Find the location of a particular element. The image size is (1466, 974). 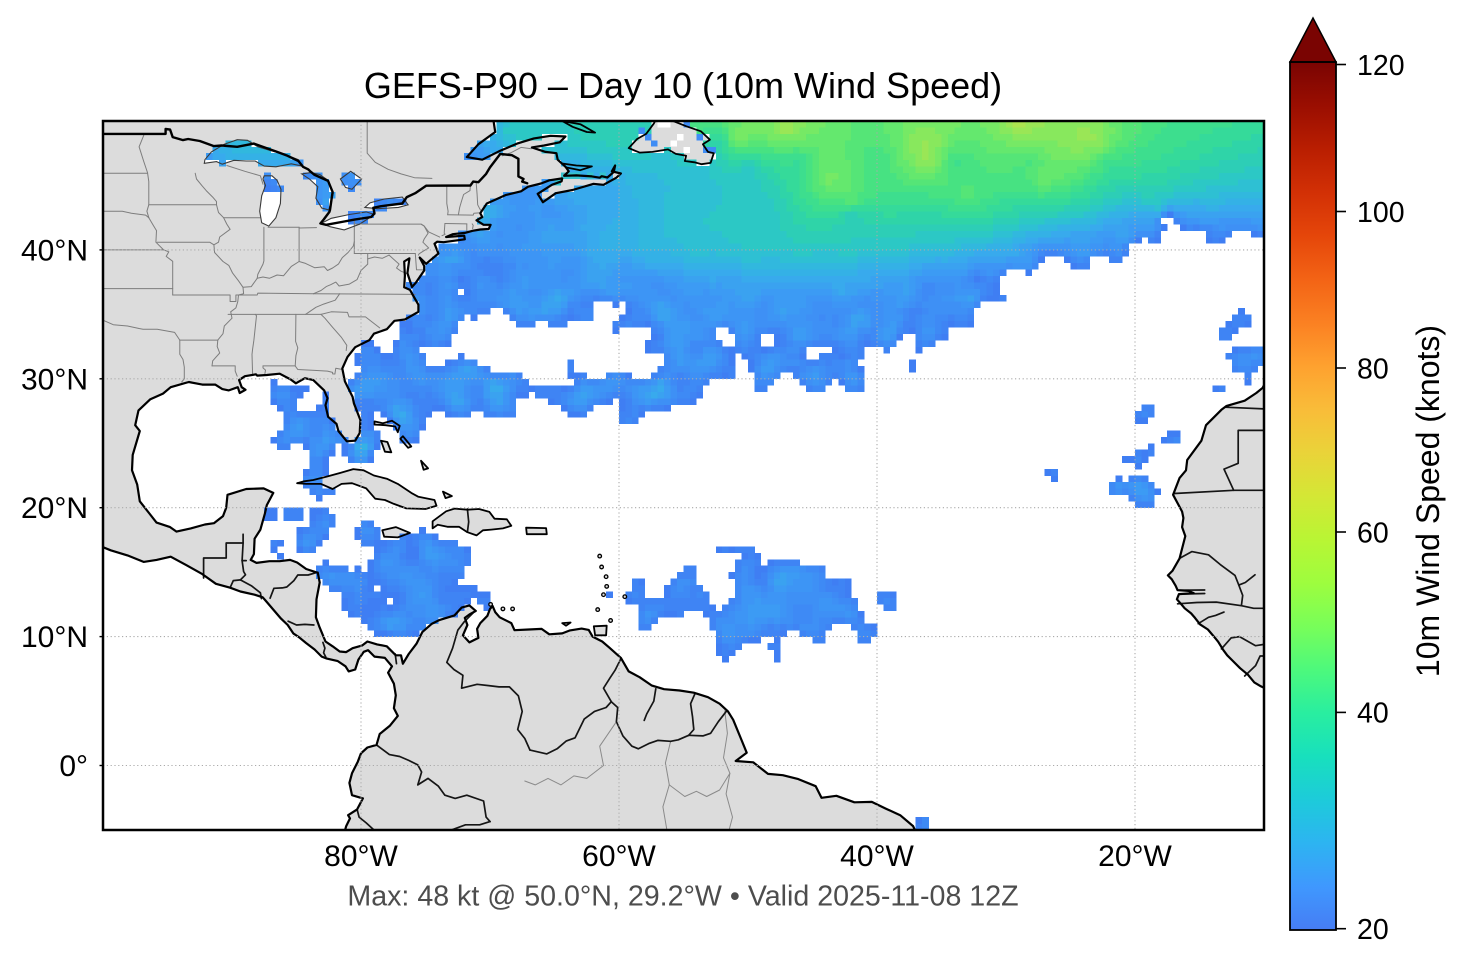

svg-text:GEFS-P90 – Day 10 (10m Wind Sp: GEFS-P90 – Day 10 (10m Wind Speed) is located at coordinates (683, 85).